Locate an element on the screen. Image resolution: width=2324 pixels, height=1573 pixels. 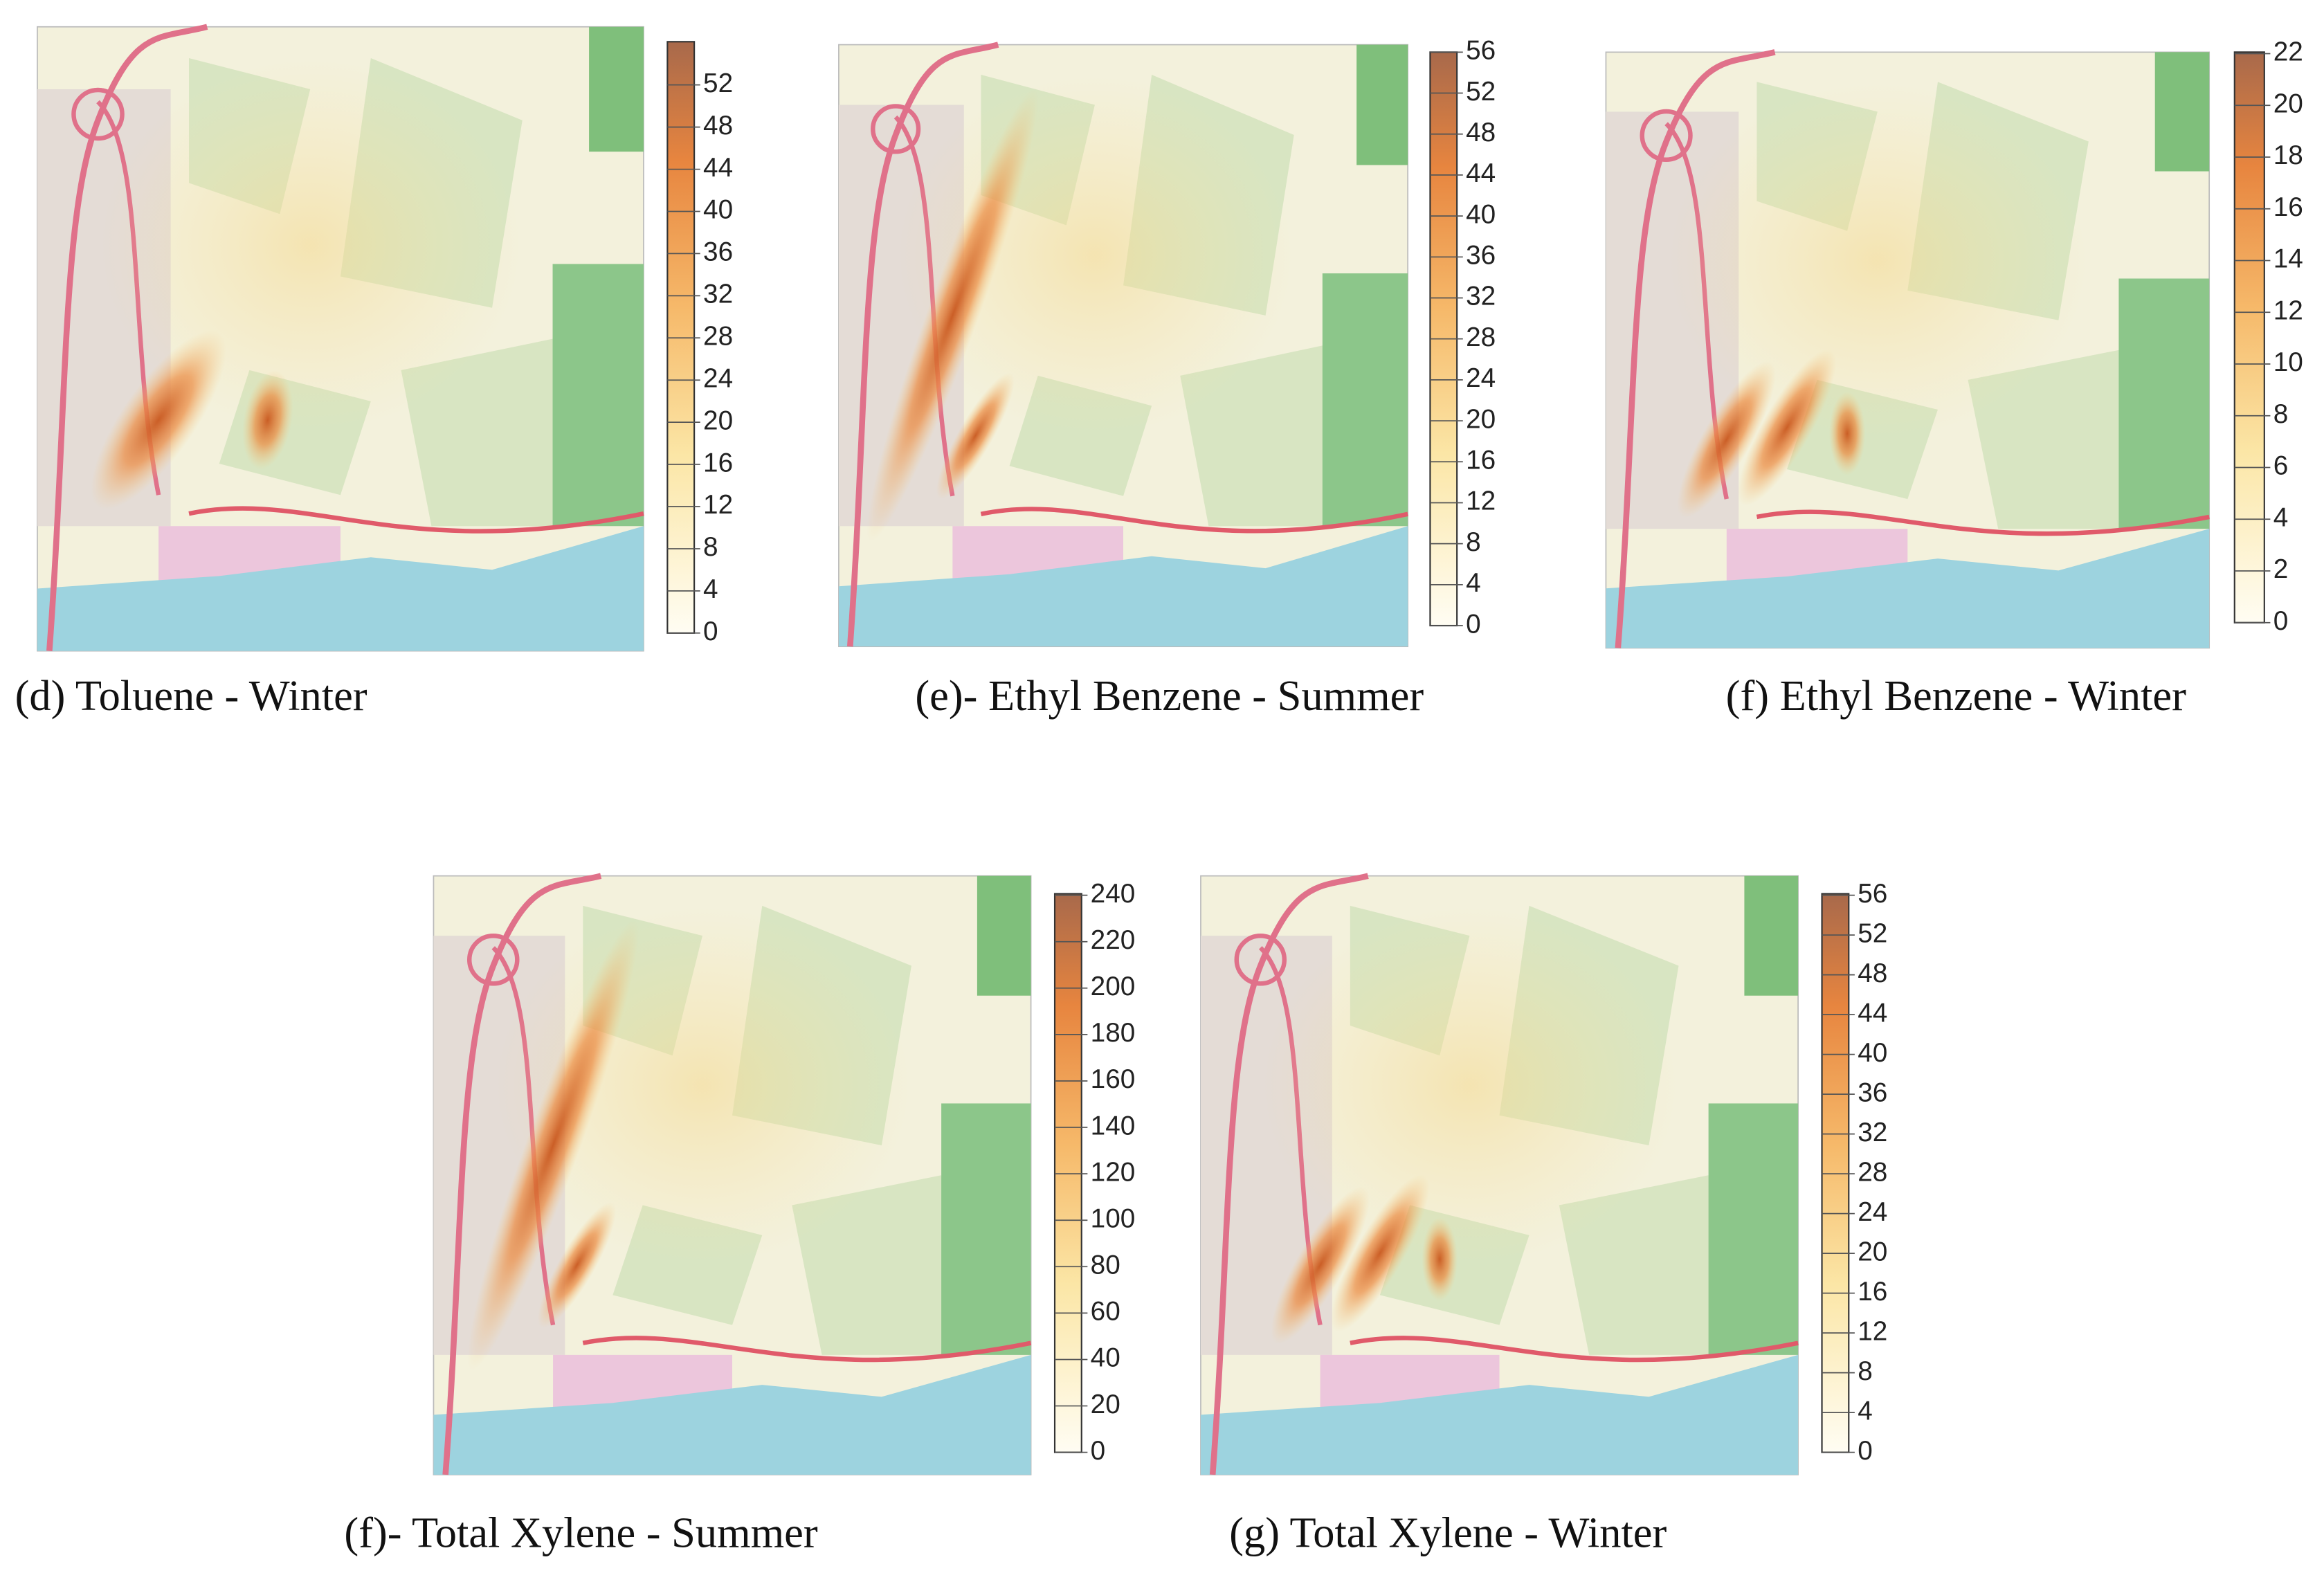
colorbar-tick-label: 240 is located at coordinates (1113, 894).